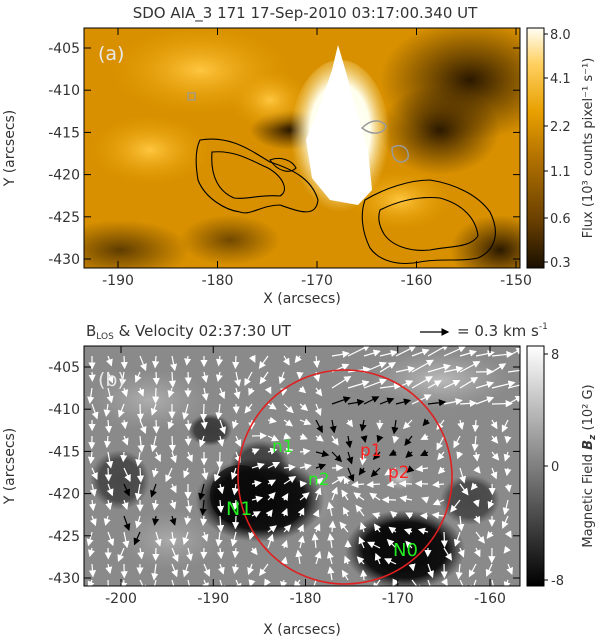 This screenshot has width=600, height=641. I want to click on panel-b-title: BLOS & Velocity 02:37:30 UT, so click(189, 332).